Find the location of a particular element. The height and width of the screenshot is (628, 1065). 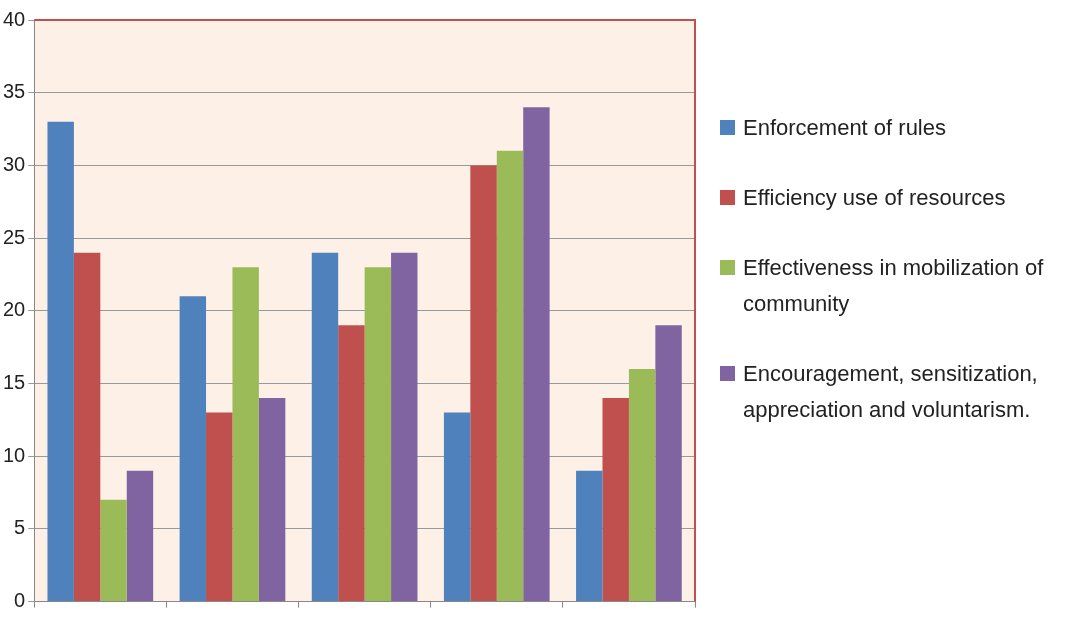

y-tick-label: 20 is located at coordinates (14, 309).